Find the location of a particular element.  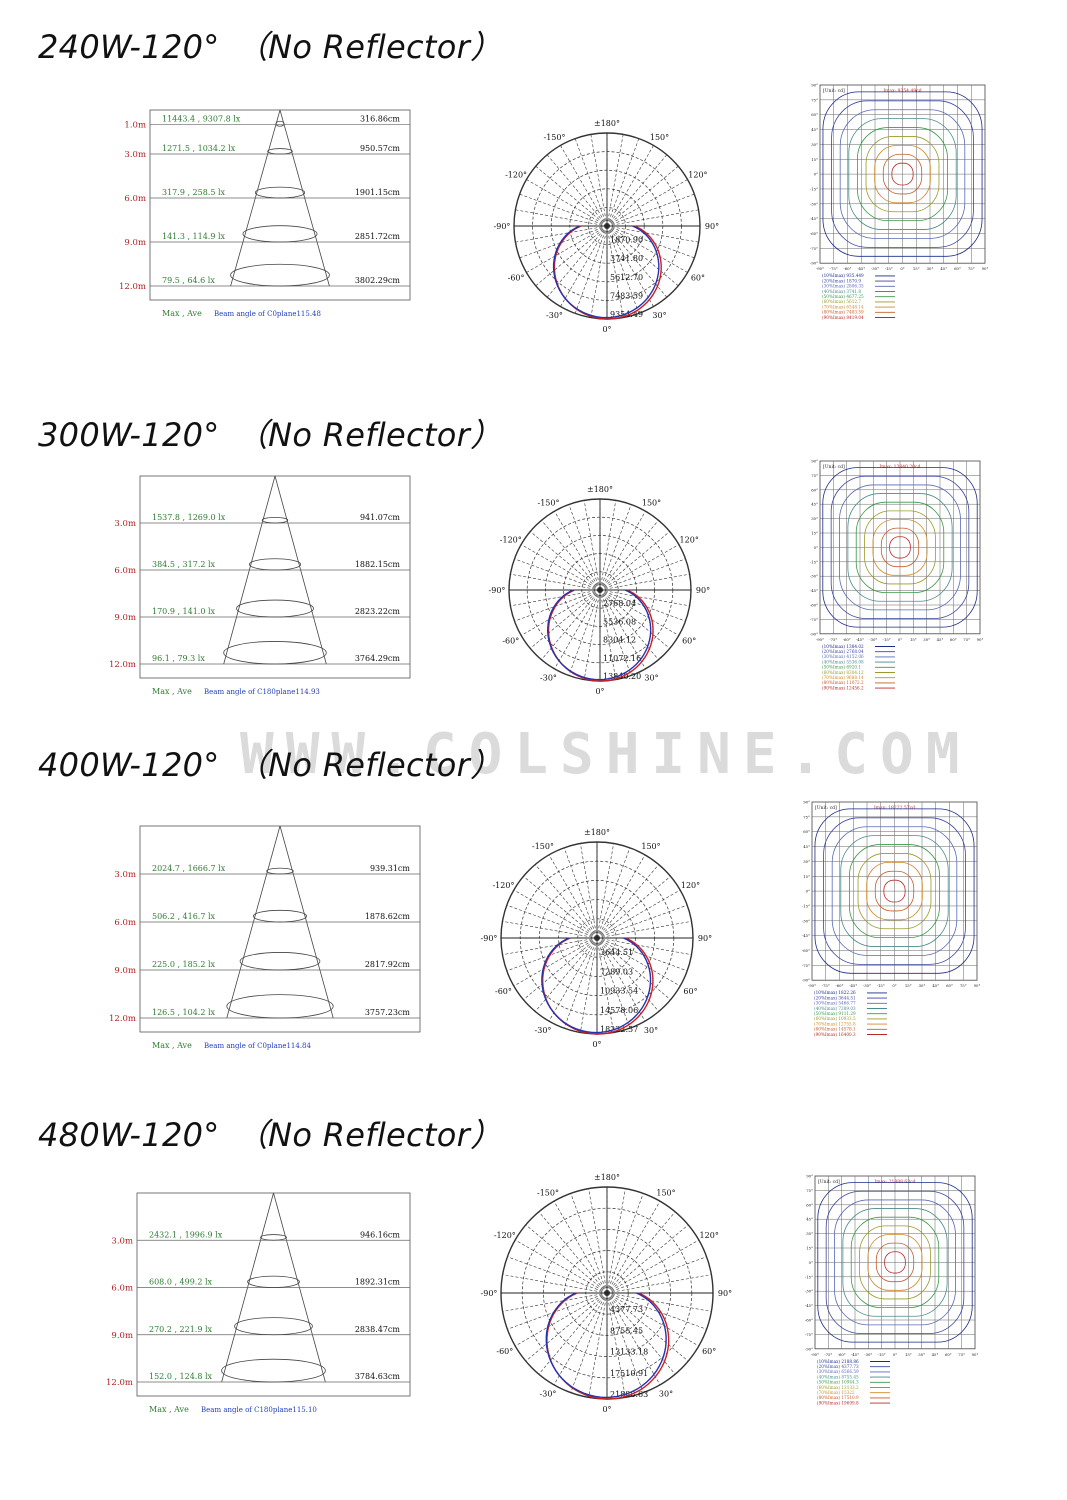

polar-angle-label: 90° is located at coordinates (712, 226).